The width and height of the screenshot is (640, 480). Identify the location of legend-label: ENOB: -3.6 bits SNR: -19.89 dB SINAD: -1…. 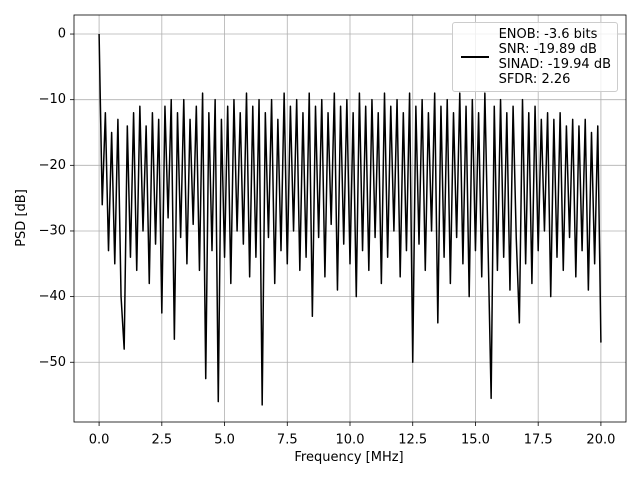
(554, 57).